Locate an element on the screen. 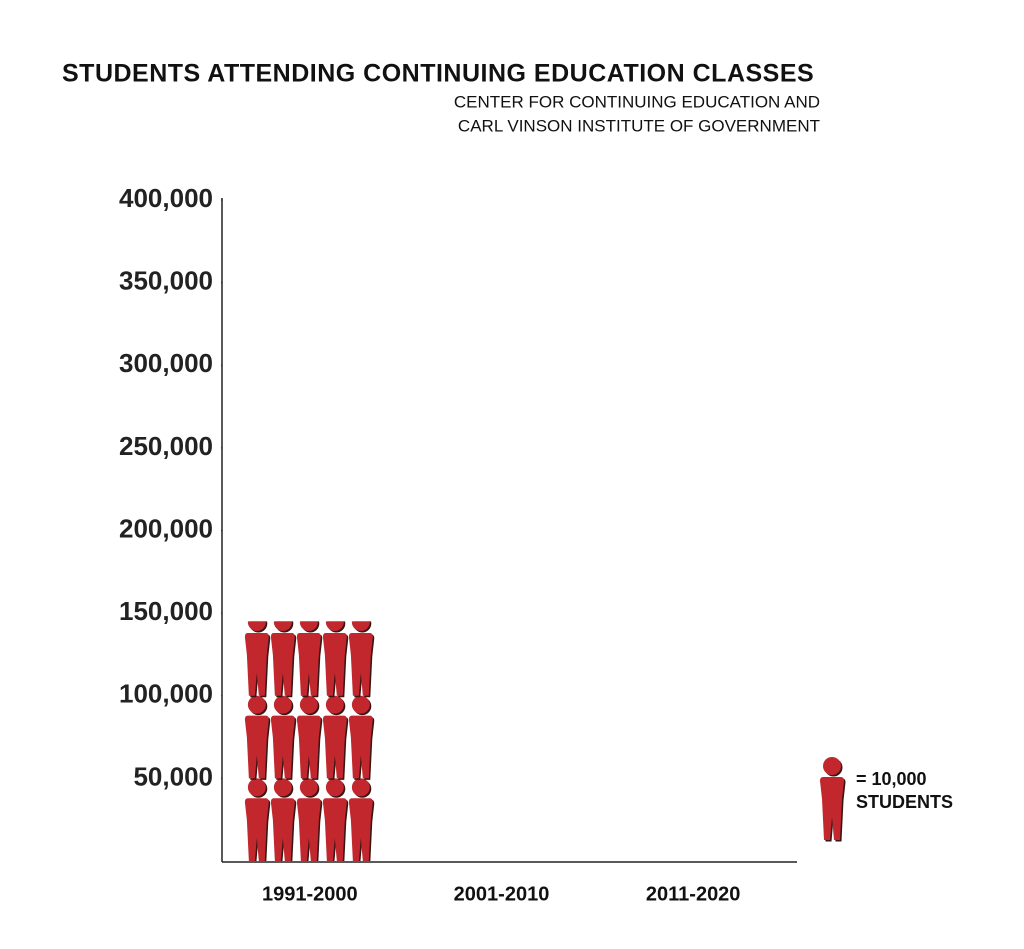  x-tick-label: 2001-2010 is located at coordinates (502, 894).